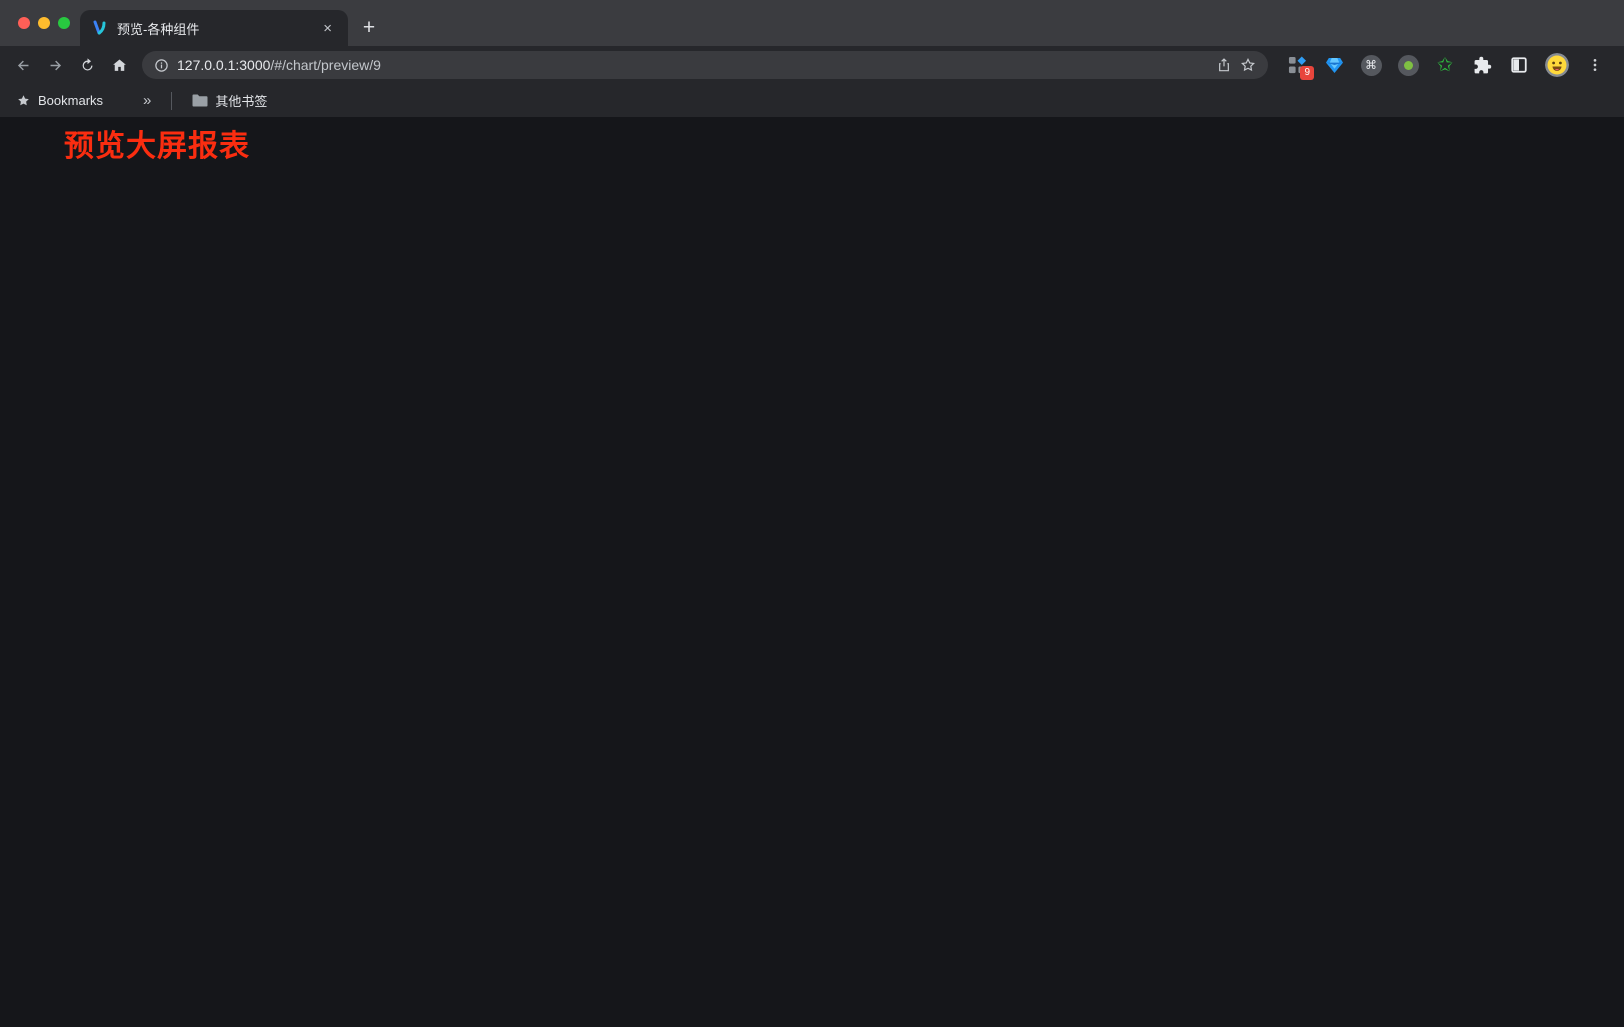  I want to click on grid-extension-icon: 9, so click(1300, 67).